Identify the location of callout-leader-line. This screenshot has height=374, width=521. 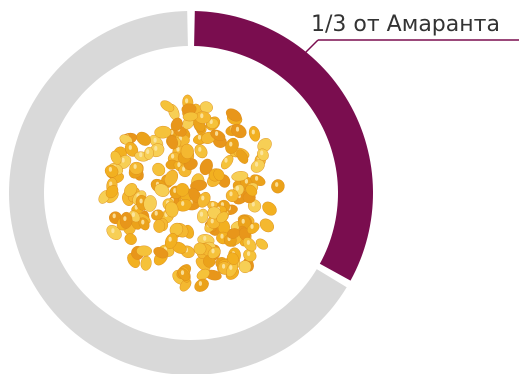
(311, 46).